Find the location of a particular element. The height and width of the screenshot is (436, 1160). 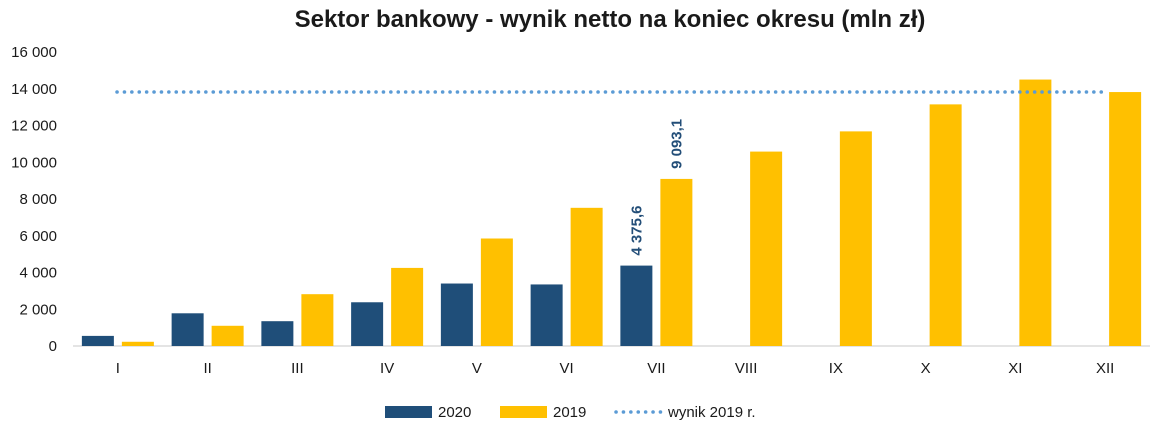

y-tick-label: 12 000 is located at coordinates (34, 126).